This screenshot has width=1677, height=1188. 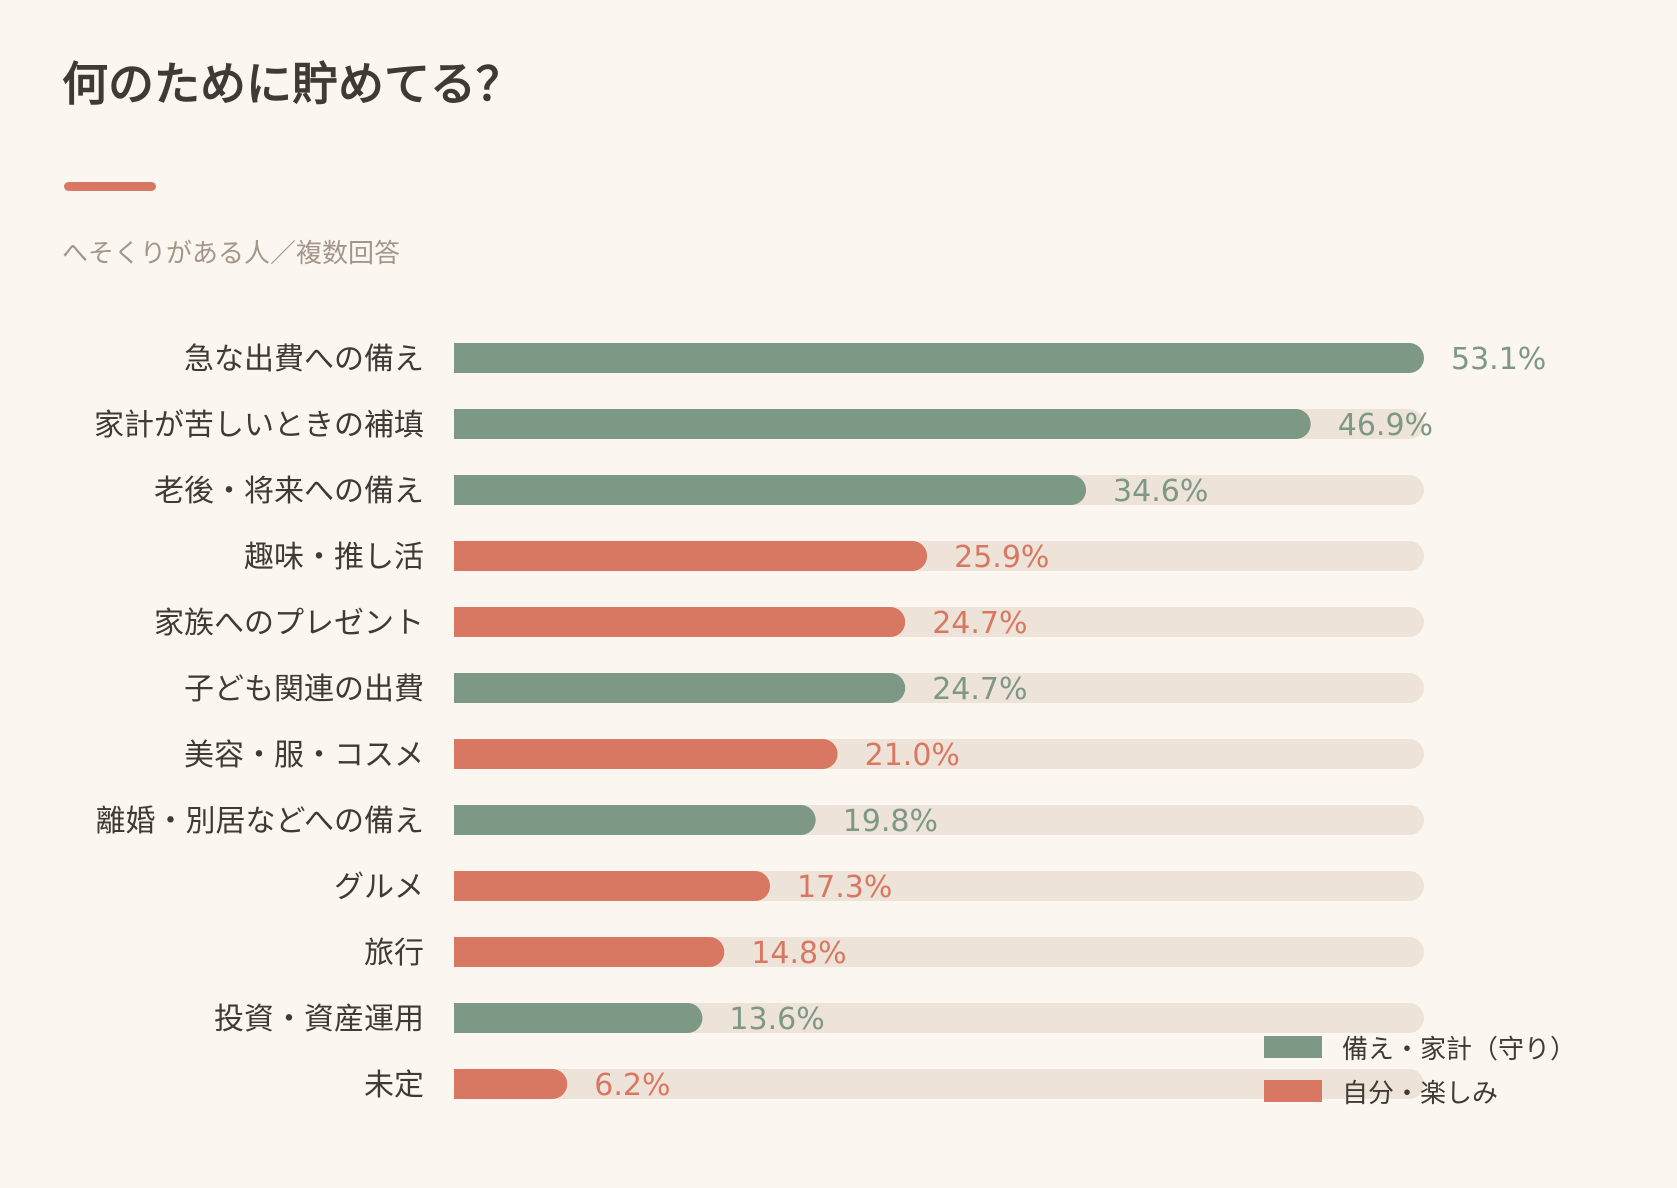 What do you see at coordinates (259, 425) in the screenshot?
I see `category-label-1: 家計が苦しいときの補填` at bounding box center [259, 425].